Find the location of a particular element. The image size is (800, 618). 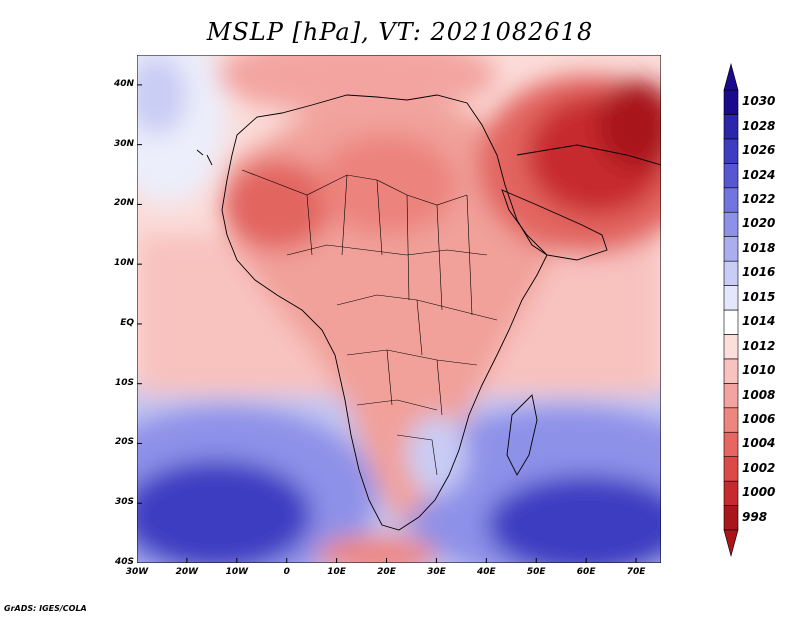

chart-title: MSLP [hPa], VT: 2021082618 is located at coordinates (400, 32).